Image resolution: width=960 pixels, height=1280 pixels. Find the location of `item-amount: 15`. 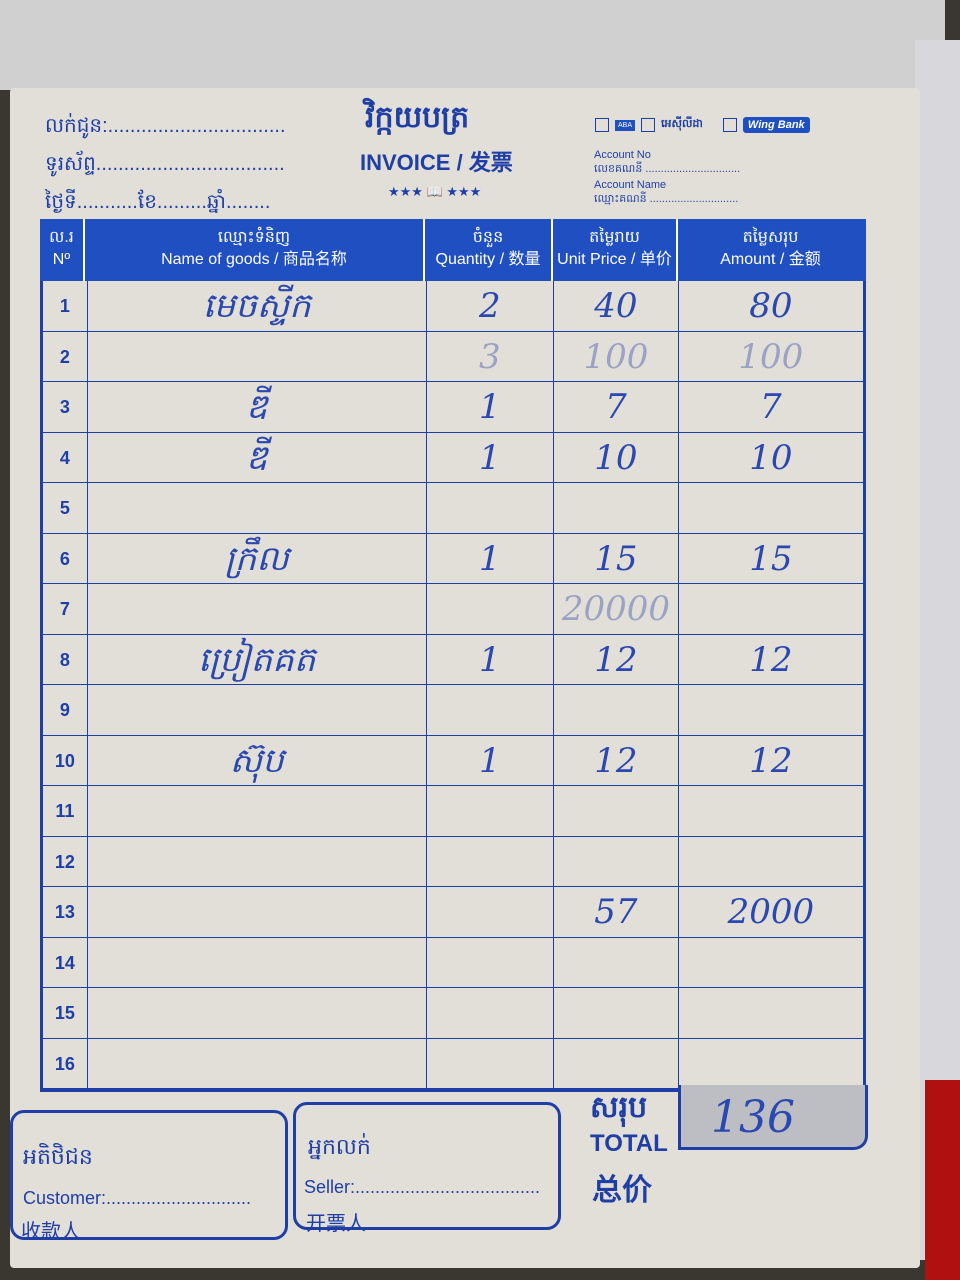

item-amount: 15 is located at coordinates (771, 558).